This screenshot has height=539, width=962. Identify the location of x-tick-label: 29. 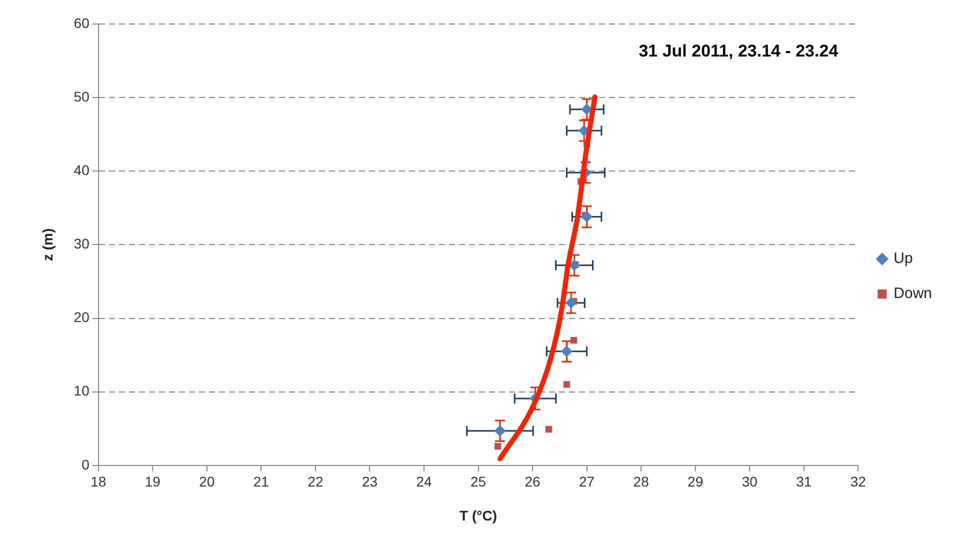
(696, 482).